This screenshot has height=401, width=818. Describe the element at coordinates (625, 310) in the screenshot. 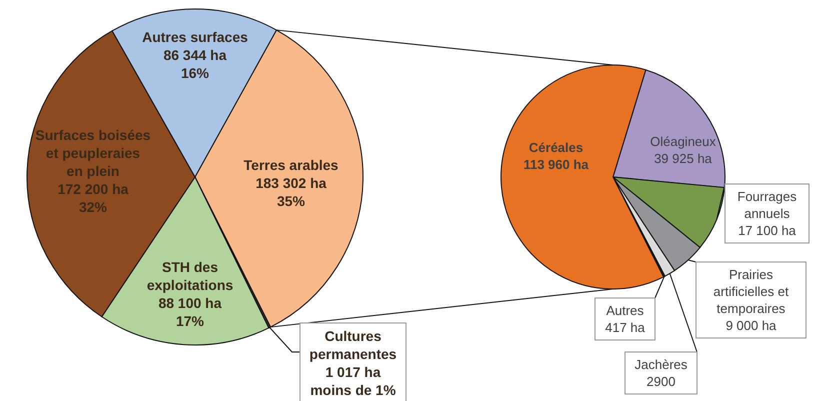

I see `slice-label: Autres` at that location.